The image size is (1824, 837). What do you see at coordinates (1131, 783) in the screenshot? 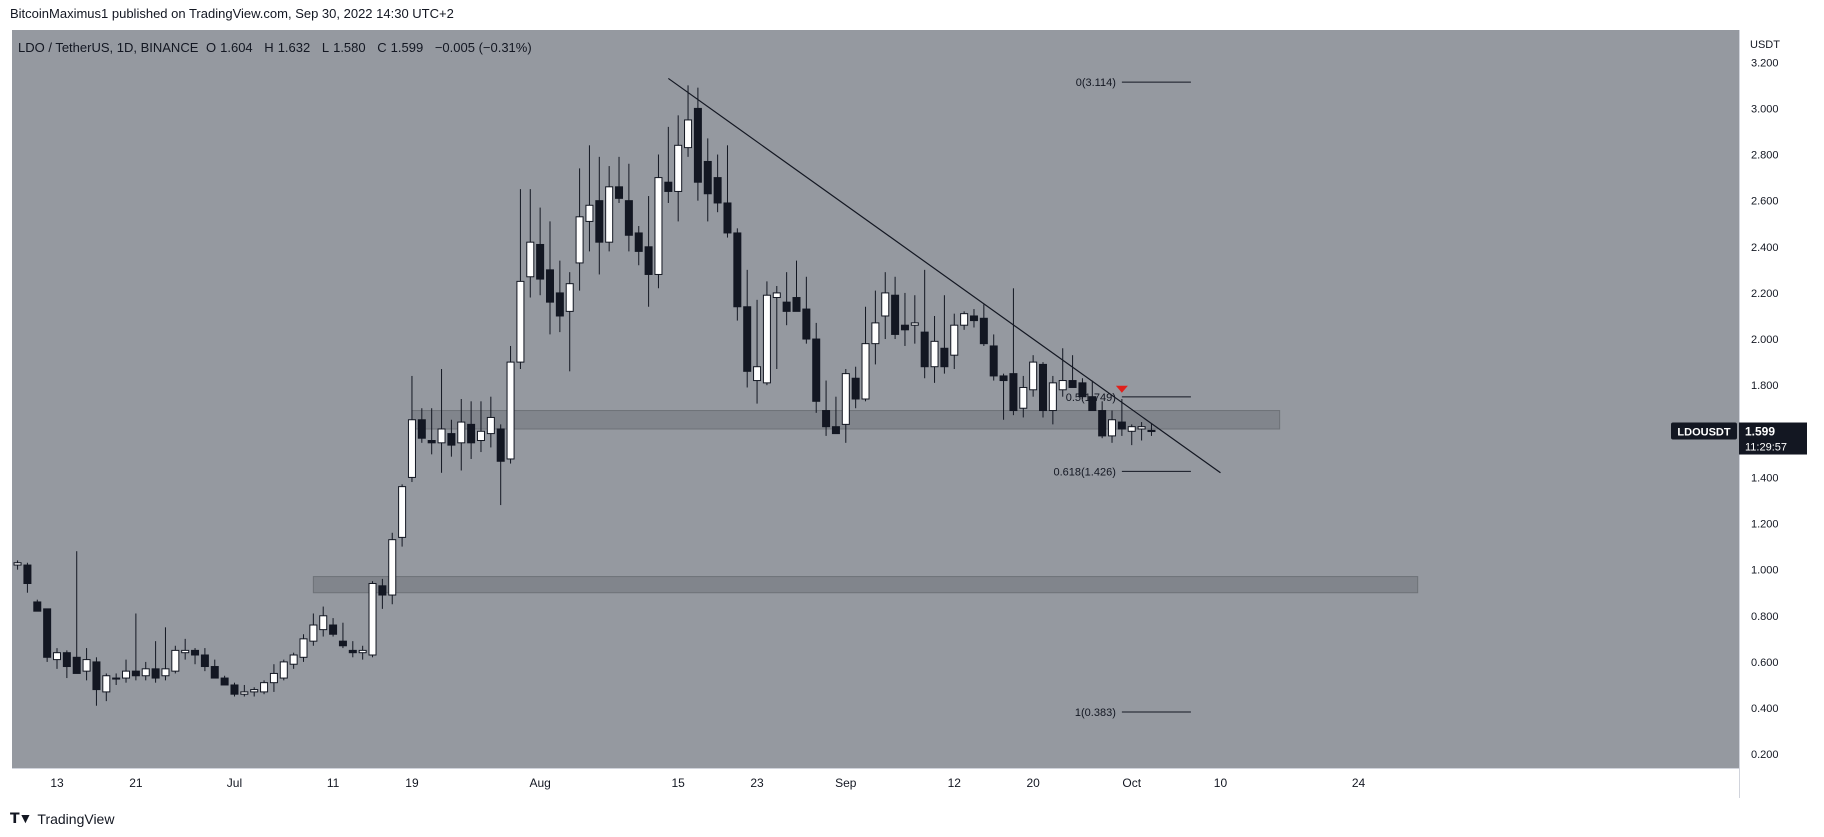
I see `time-tick-label: Oct` at bounding box center [1131, 783].